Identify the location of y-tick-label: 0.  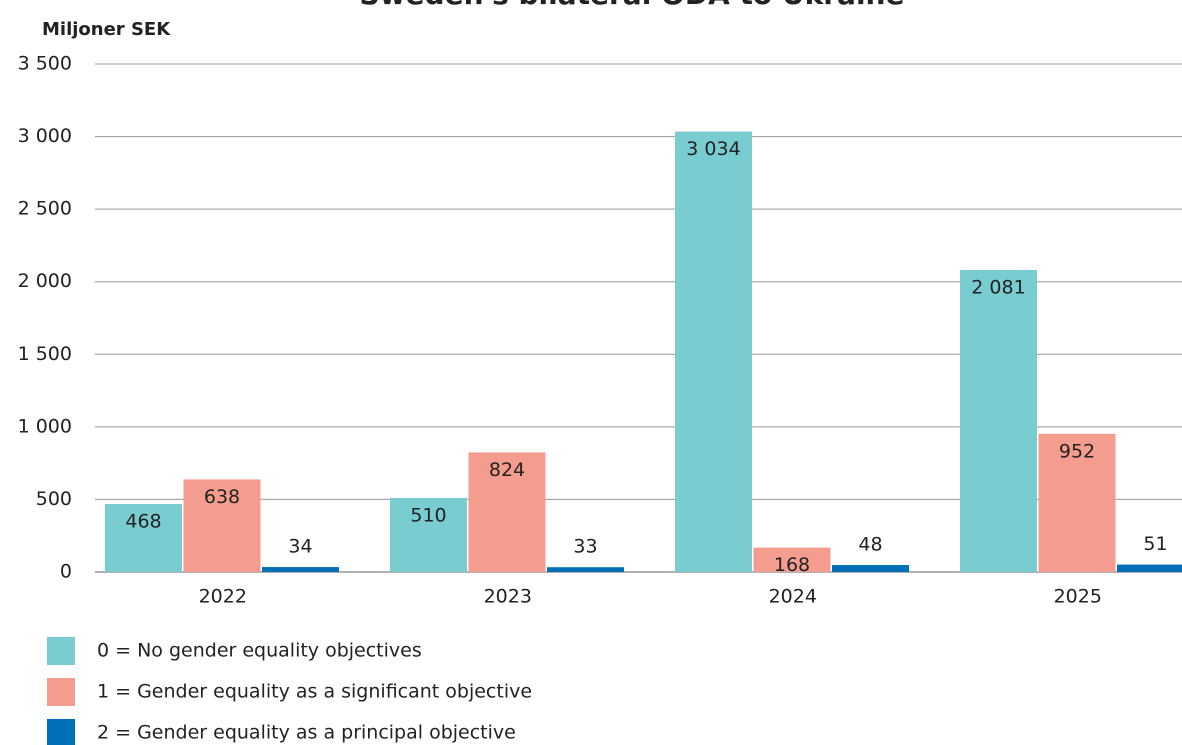
(66, 572).